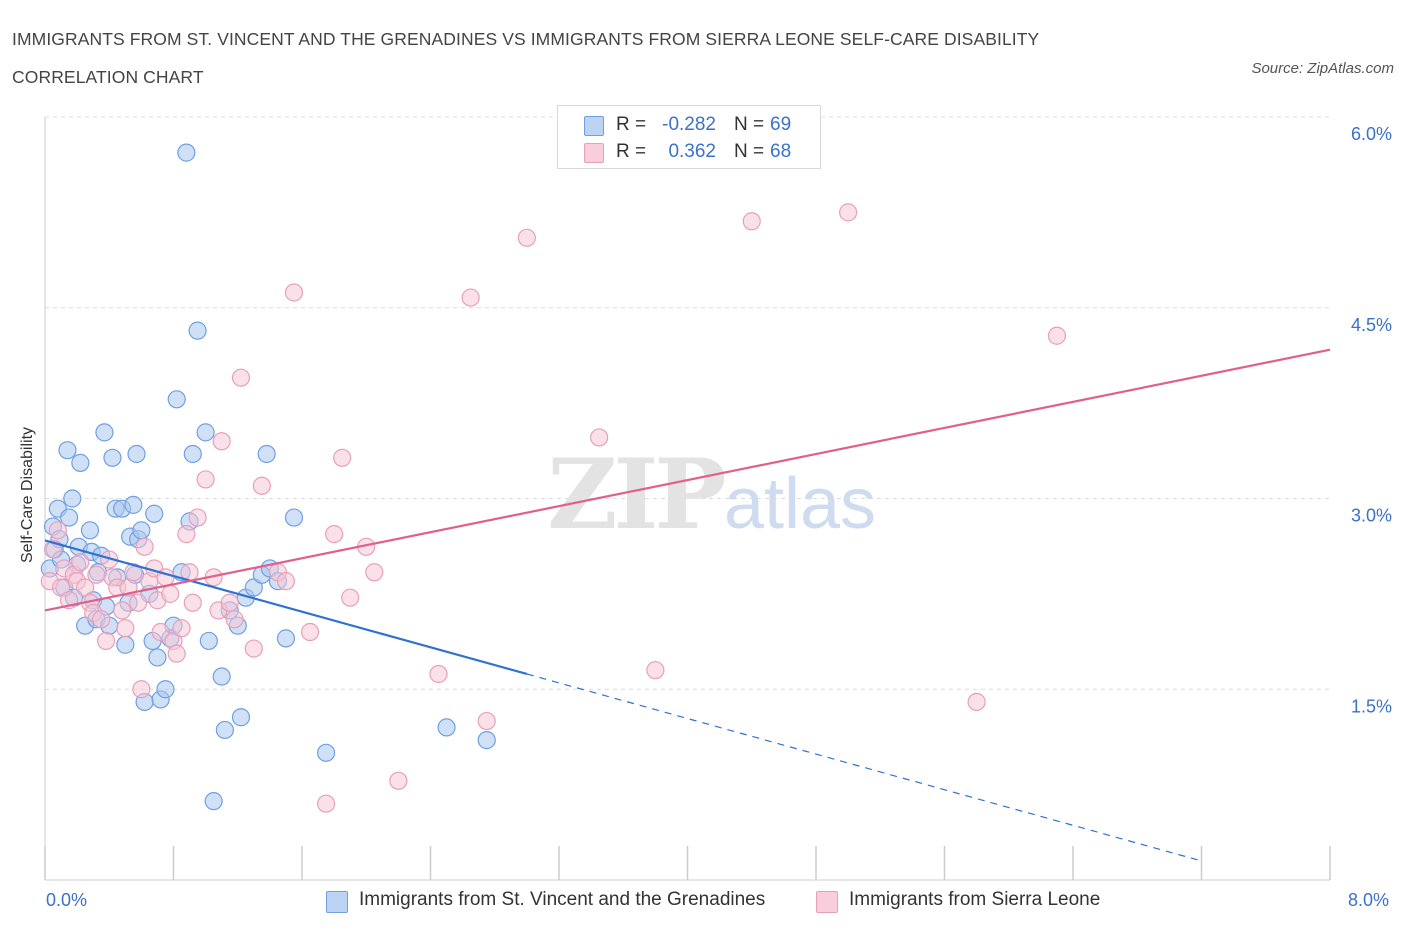 The height and width of the screenshot is (930, 1406). I want to click on y-tick-label: 6.0%, so click(1371, 134).